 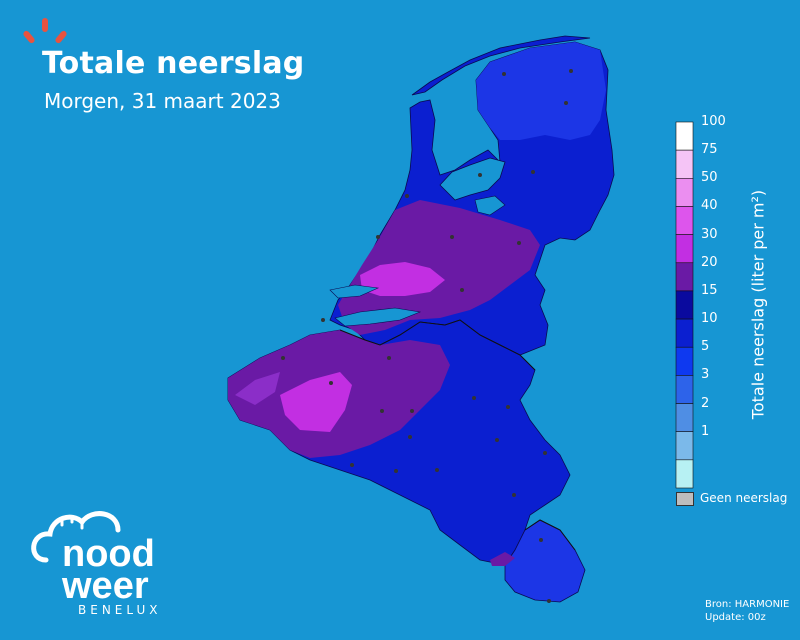 What do you see at coordinates (735, 617) in the screenshot?
I see `source-update: Update: 00z` at bounding box center [735, 617].